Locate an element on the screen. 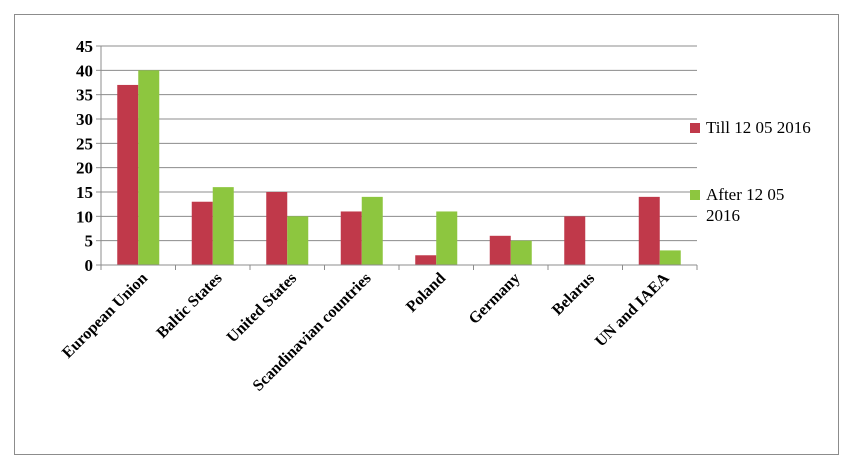 The image size is (850, 466). y-tick-label: 30 is located at coordinates (84, 119).